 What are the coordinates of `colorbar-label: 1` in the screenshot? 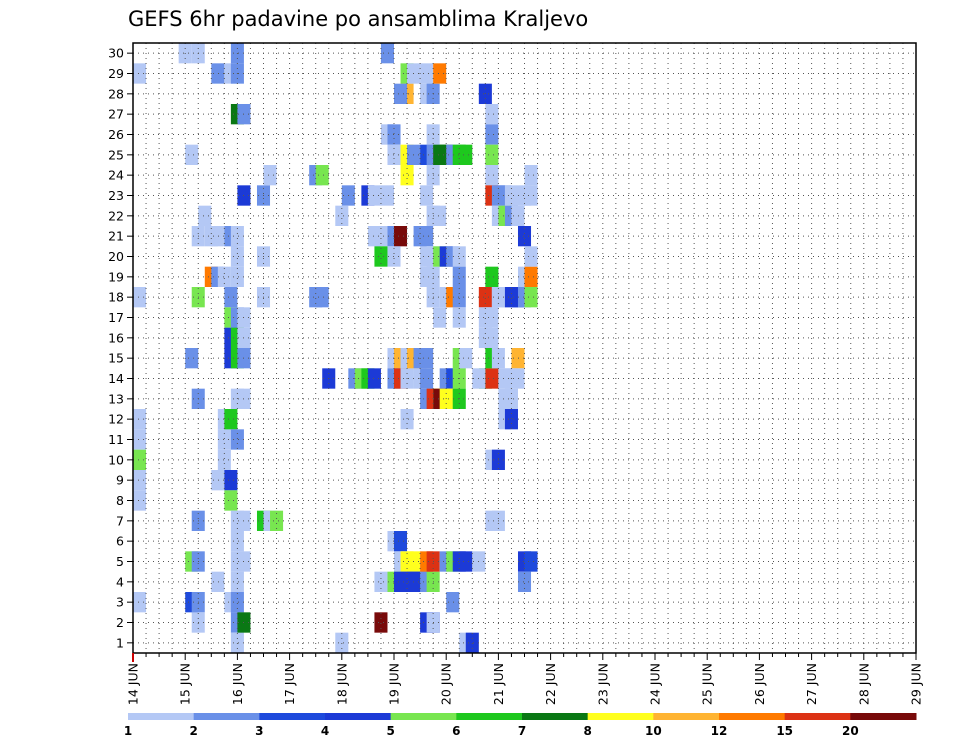 It's located at (128, 731).